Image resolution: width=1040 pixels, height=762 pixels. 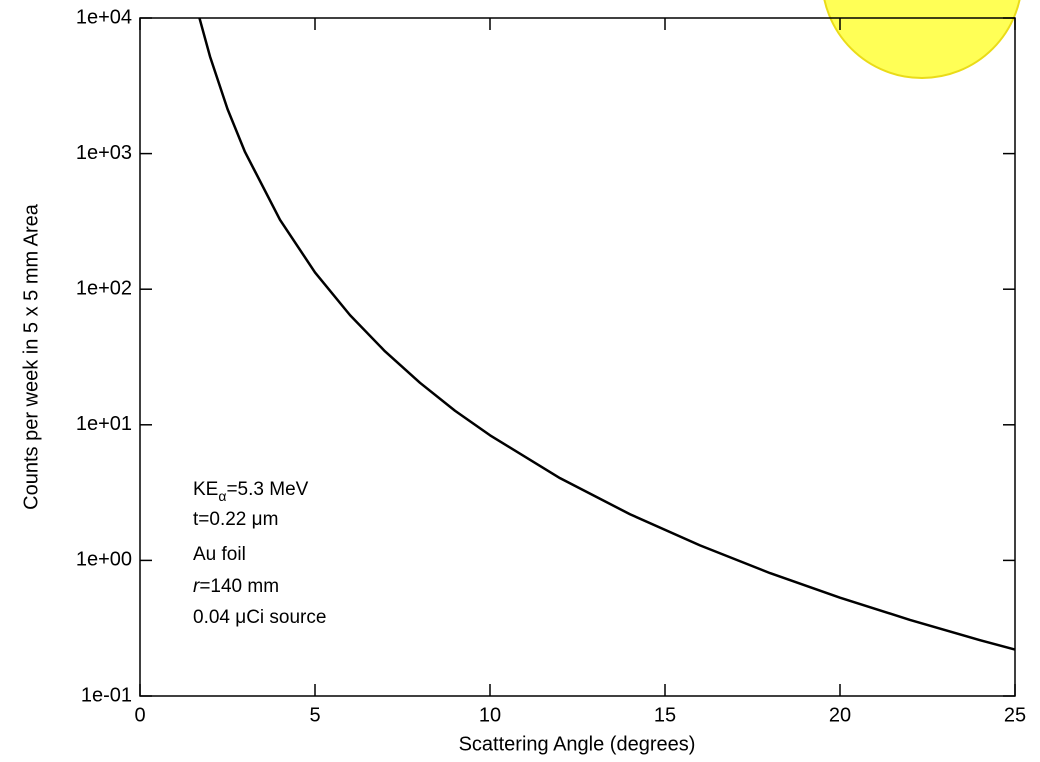 What do you see at coordinates (104, 560) in the screenshot?
I see `y-tick-label: 1e+00` at bounding box center [104, 560].